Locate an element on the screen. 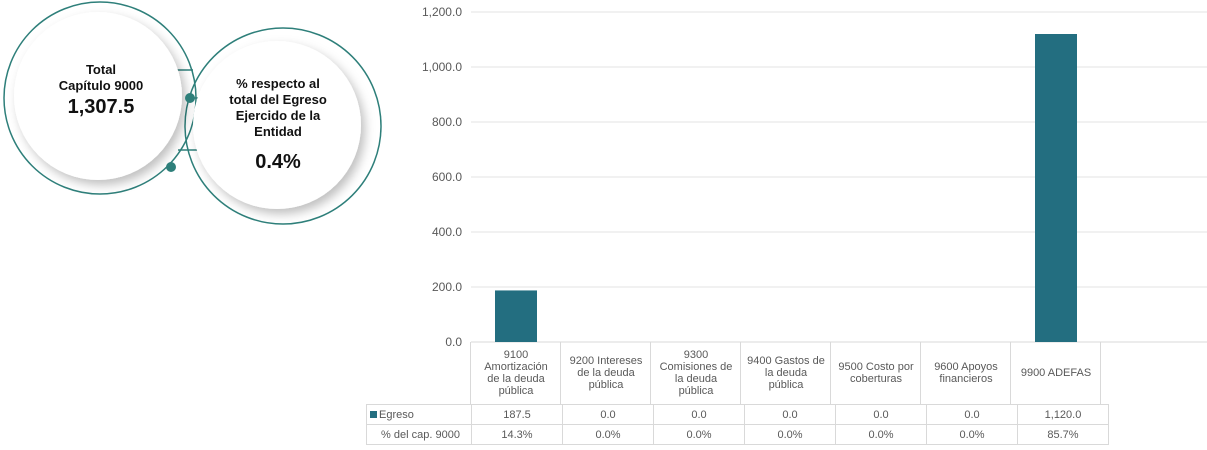 This screenshot has height=450, width=1207. percent-value: 0.4% is located at coordinates (278, 162).